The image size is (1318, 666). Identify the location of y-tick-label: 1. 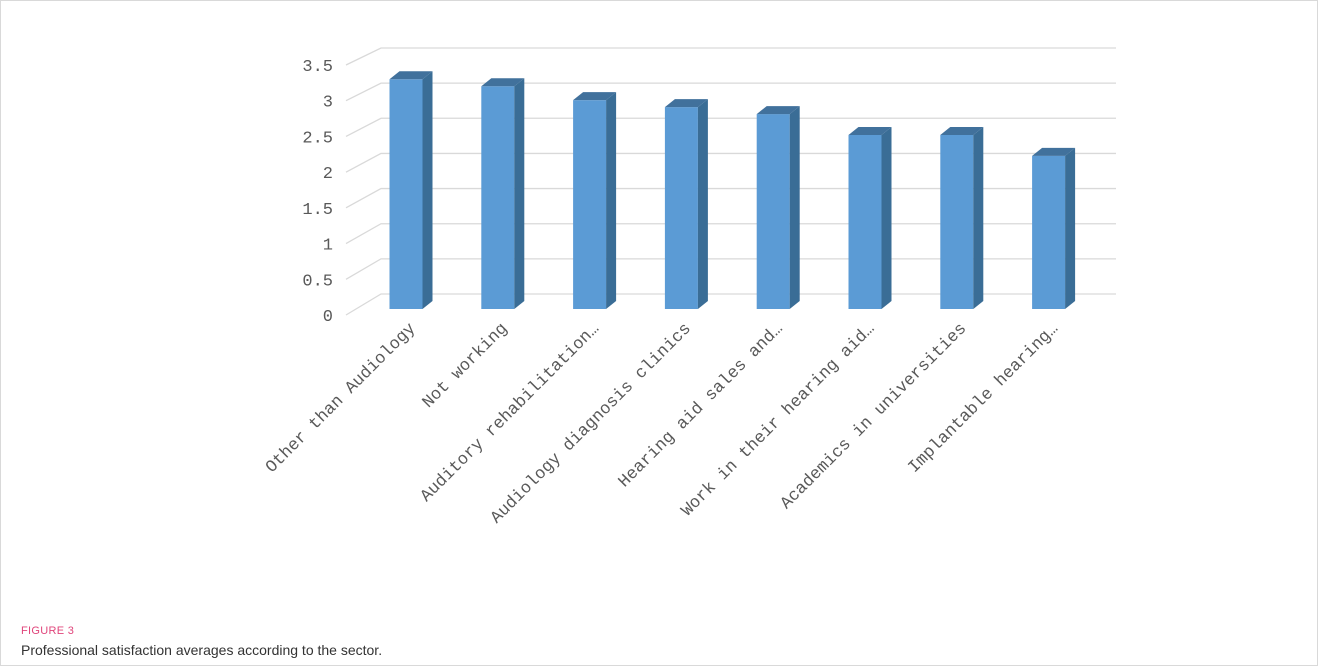
(328, 246).